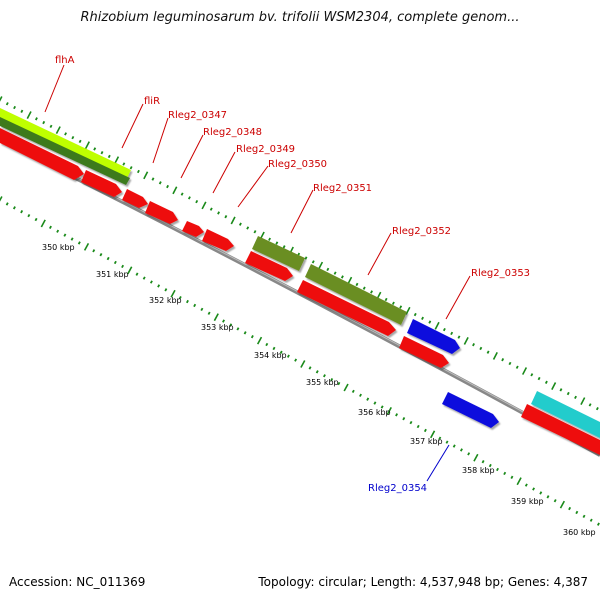 This screenshot has height=600, width=600. What do you see at coordinates (197, 115) in the screenshot?
I see `gene-label-rleg2-0347: Rleg2_0347` at bounding box center [197, 115].